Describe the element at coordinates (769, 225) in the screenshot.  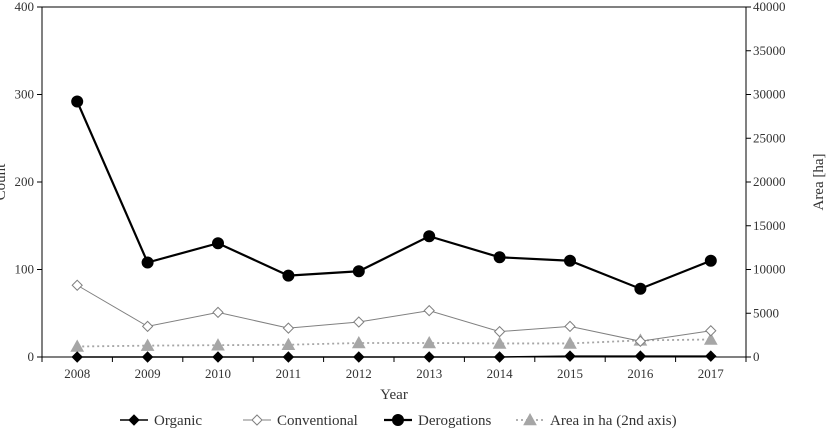
I see `y2-tick-label: 15000` at that location.